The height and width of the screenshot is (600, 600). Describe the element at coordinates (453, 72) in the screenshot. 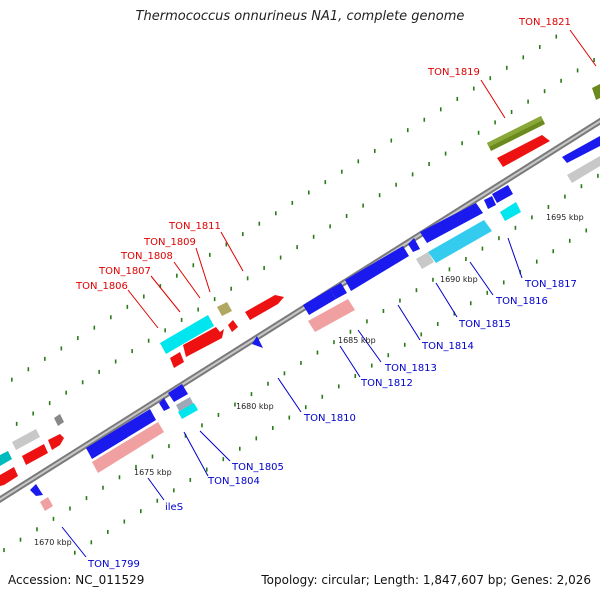

I see `gene-label: TON_1819` at that location.